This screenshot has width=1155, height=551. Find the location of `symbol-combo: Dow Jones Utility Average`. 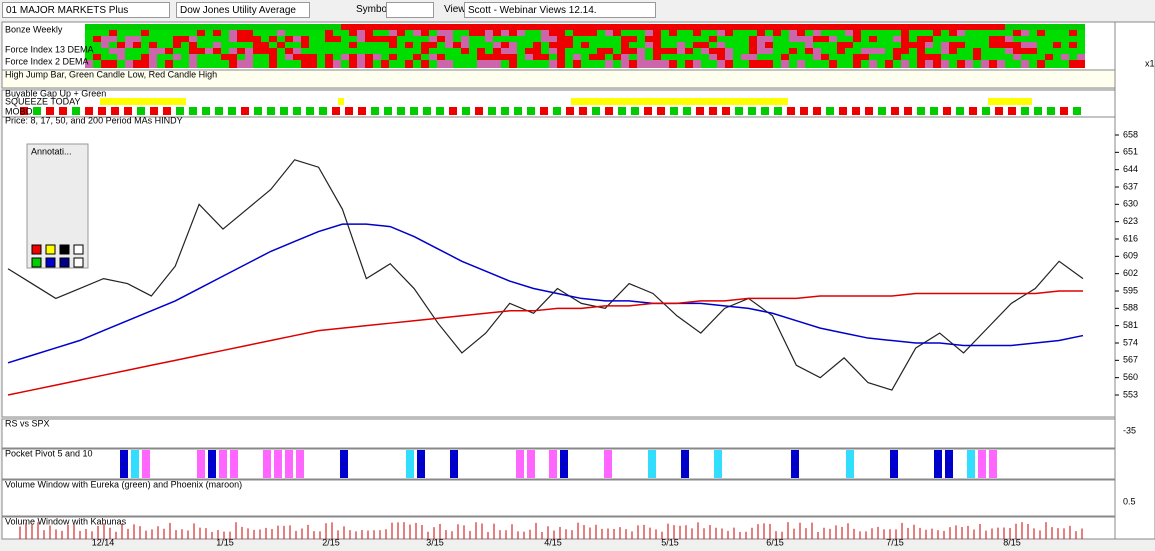

symbol-combo: Dow Jones Utility Average is located at coordinates (243, 10).